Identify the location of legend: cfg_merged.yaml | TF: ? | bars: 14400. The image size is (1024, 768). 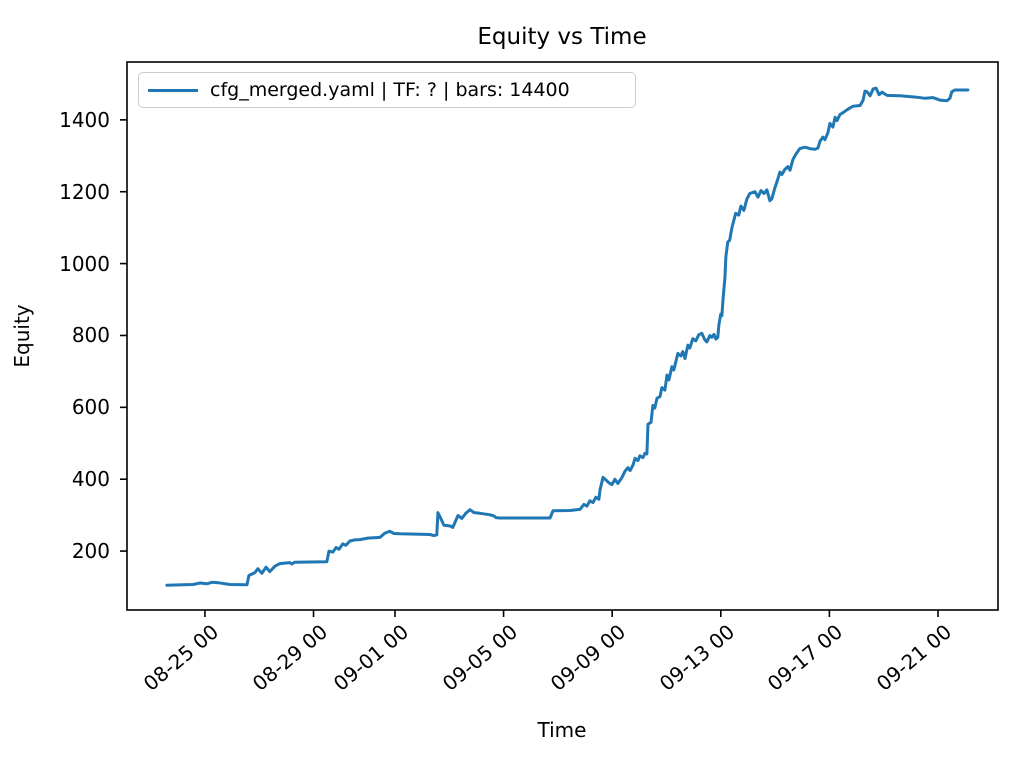
(387, 90).